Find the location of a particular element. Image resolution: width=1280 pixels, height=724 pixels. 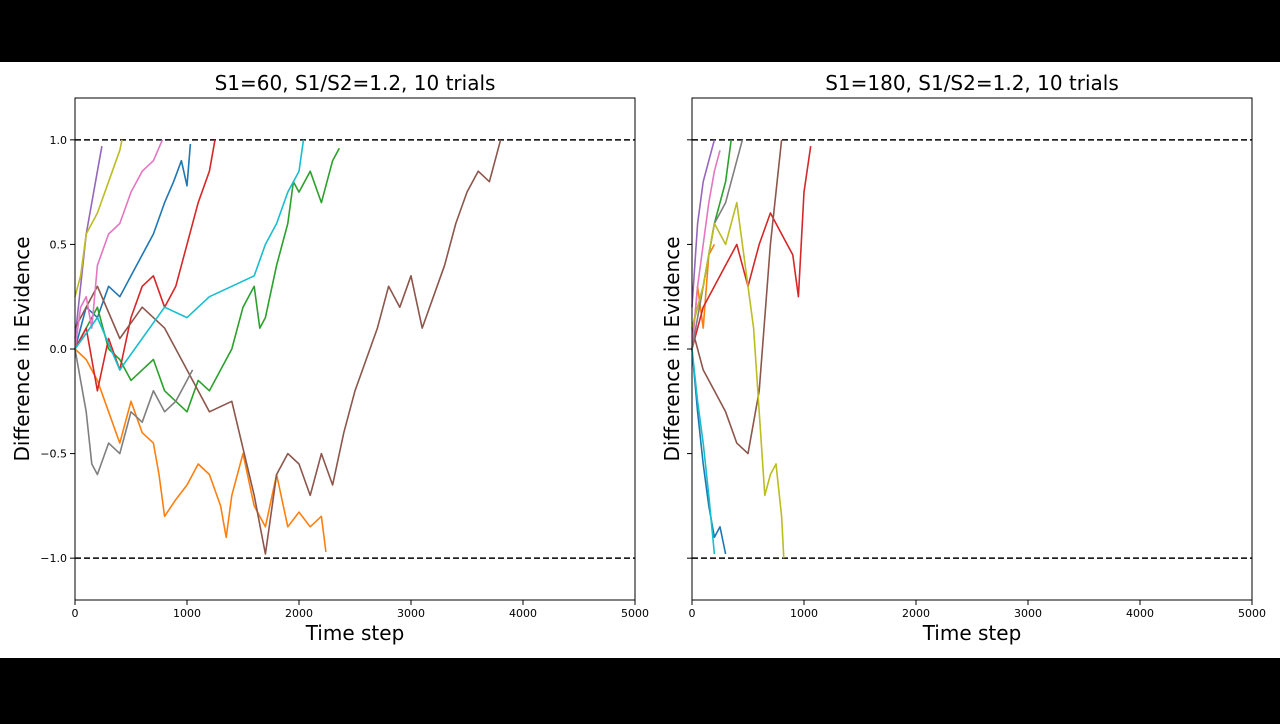

y-ticks: −1.0 −0.5 0.0 0.5 1.0 is located at coordinates (57, 349).